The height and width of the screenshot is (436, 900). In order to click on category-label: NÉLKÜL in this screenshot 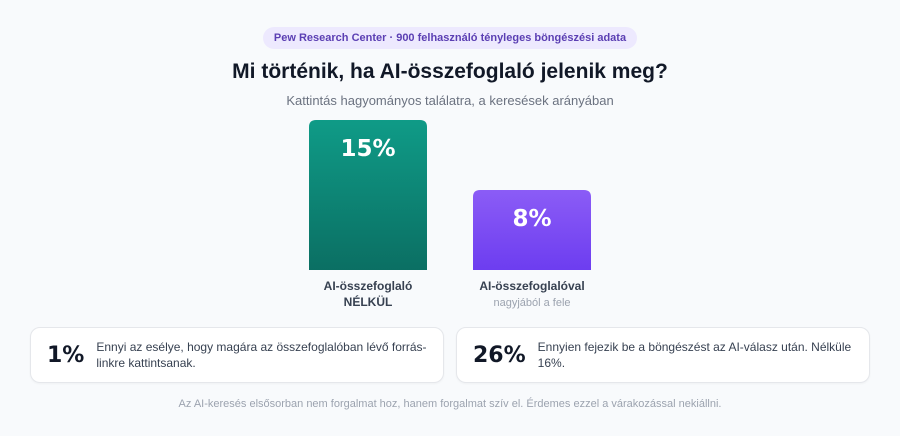, I will do `click(368, 301)`.